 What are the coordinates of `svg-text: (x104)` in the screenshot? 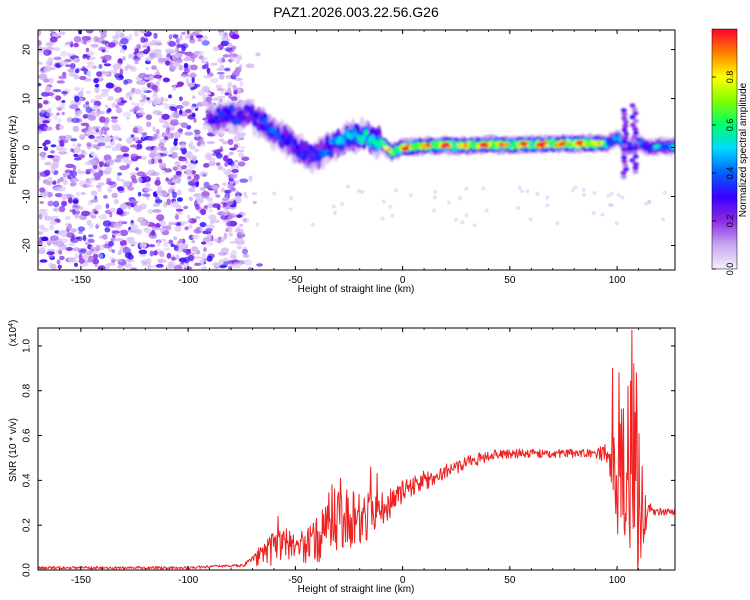 It's located at (14, 333).